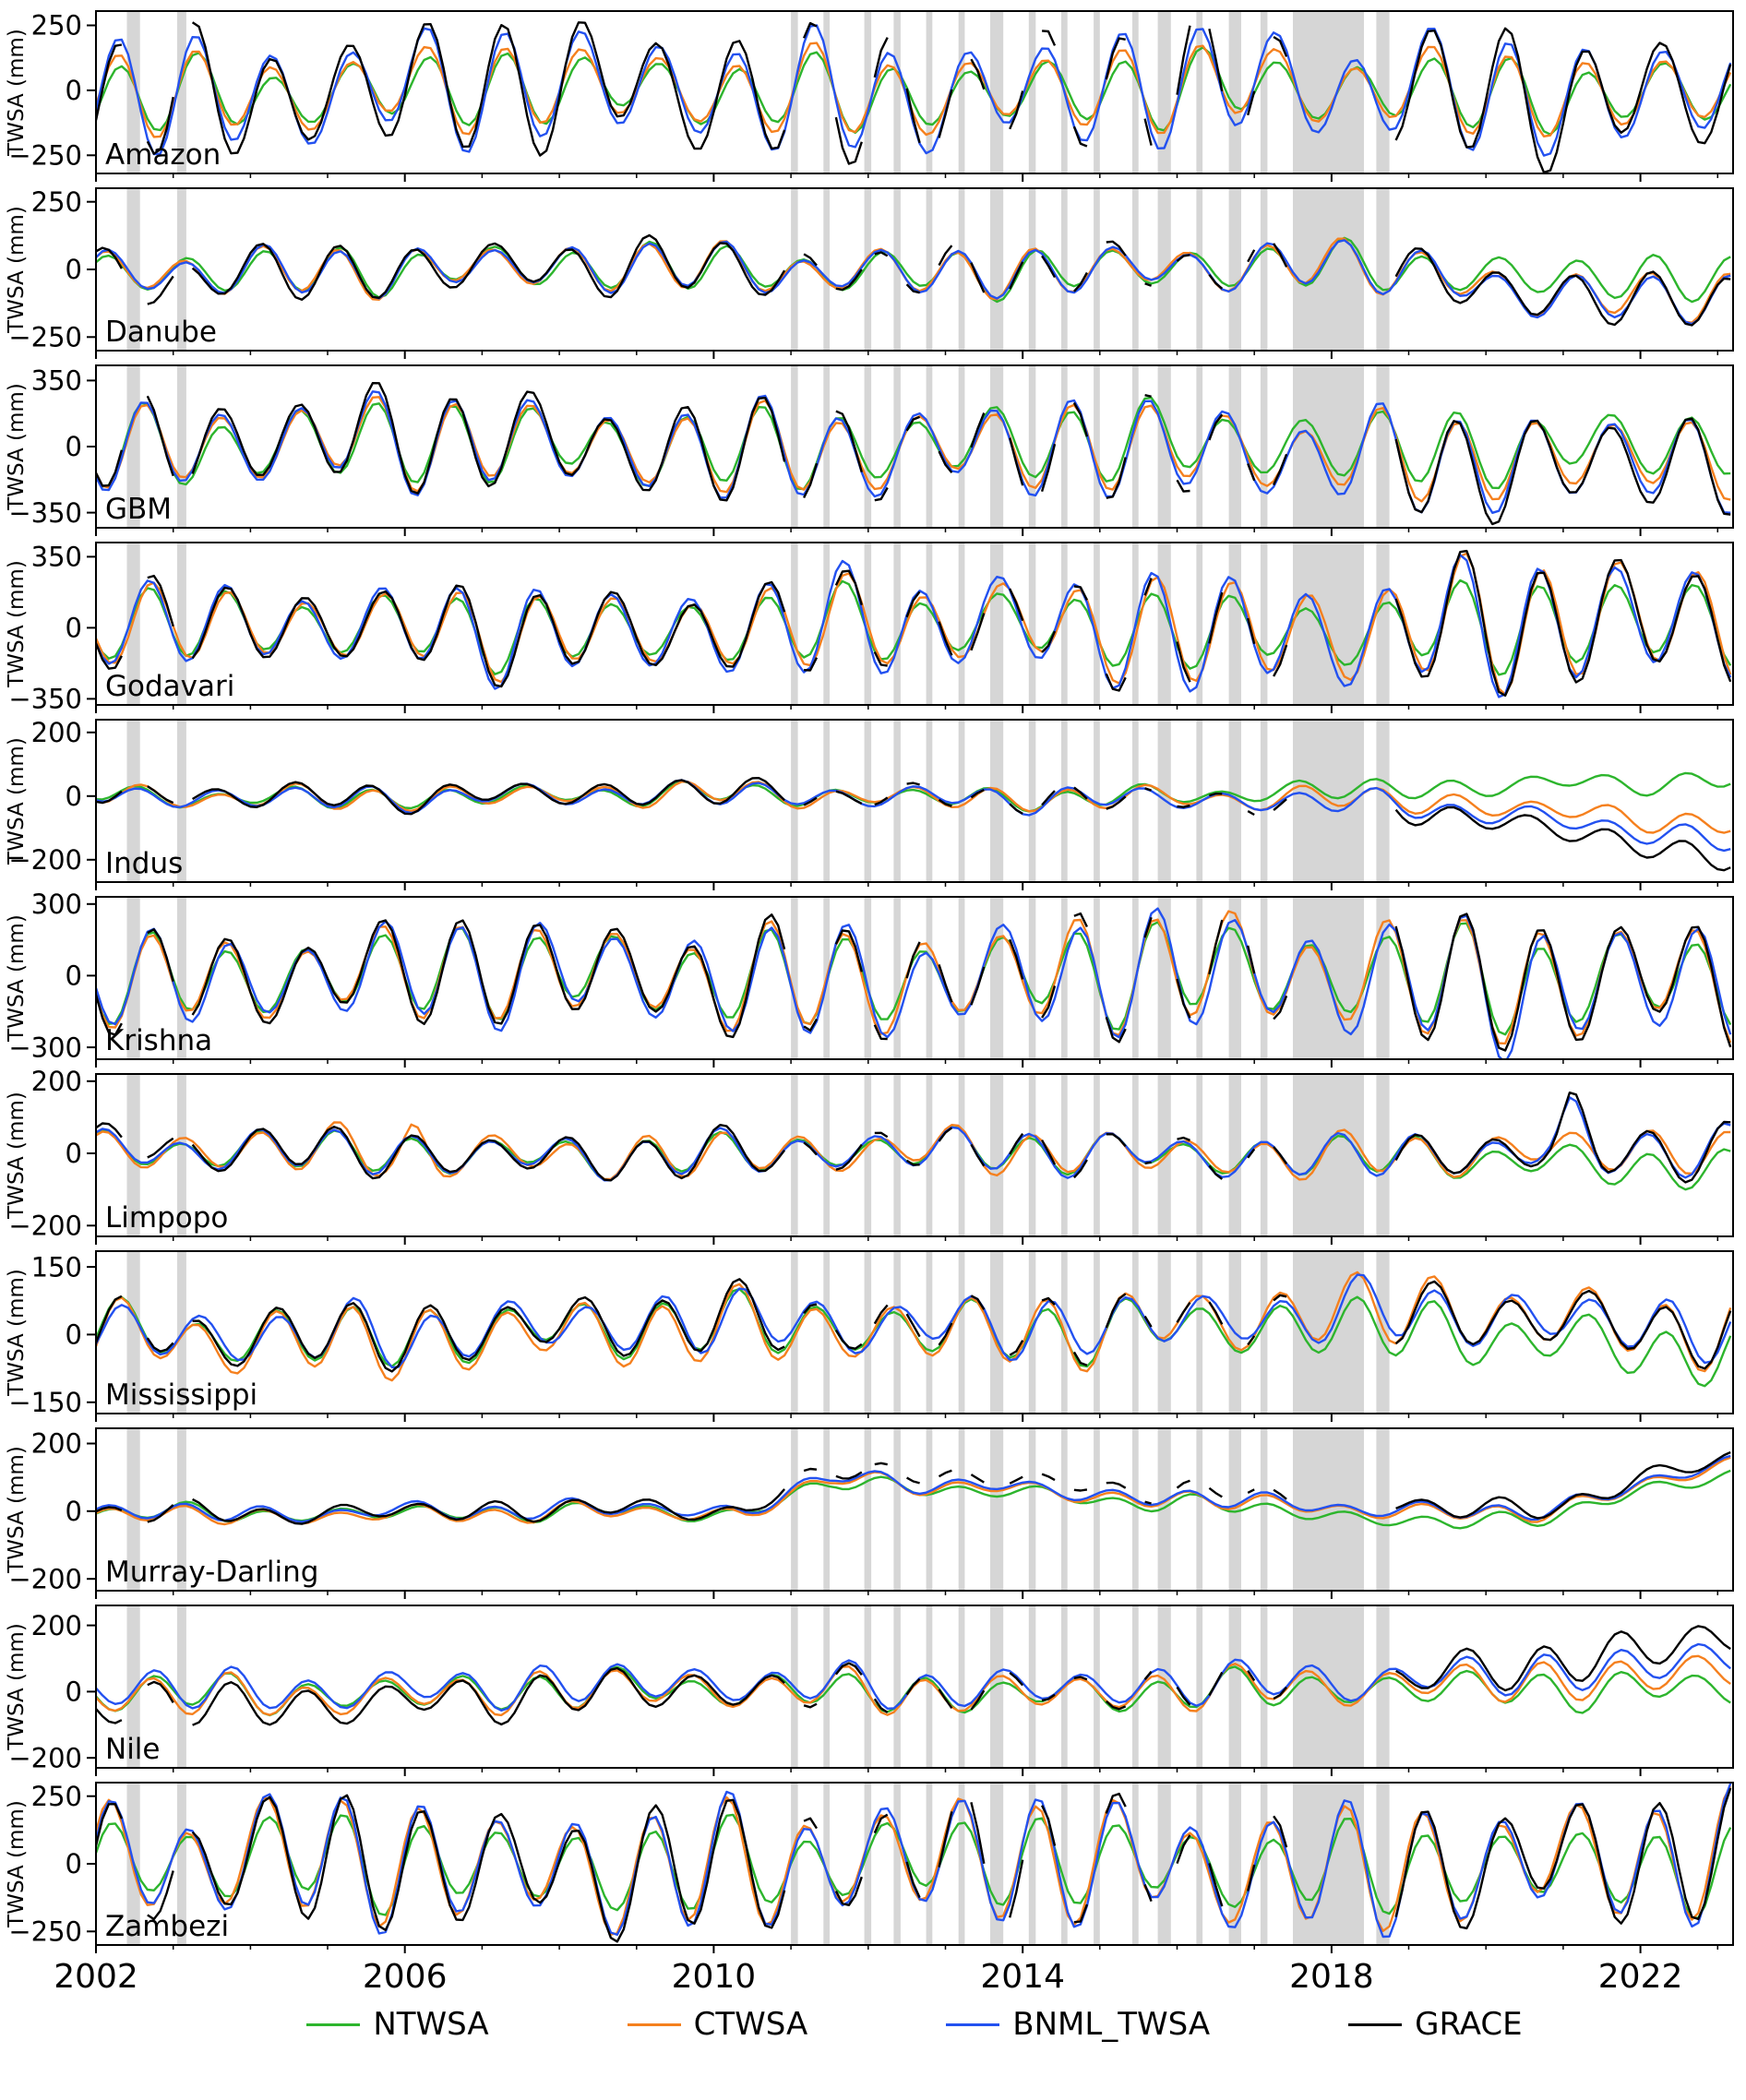 The width and height of the screenshot is (1746, 2100). I want to click on basin-label: Indus, so click(144, 863).